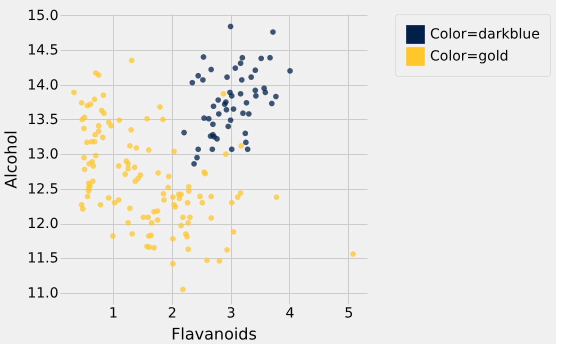  What do you see at coordinates (42, 16) in the screenshot?
I see `y-tick-label: 15.0` at bounding box center [42, 16].